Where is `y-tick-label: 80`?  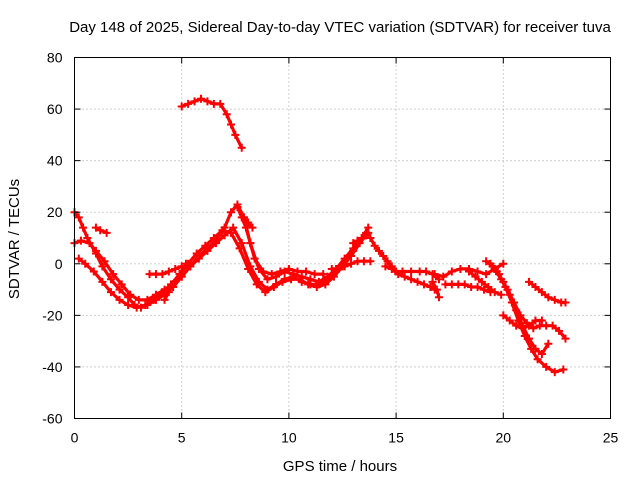
y-tick-label: 80 is located at coordinates (55, 58).